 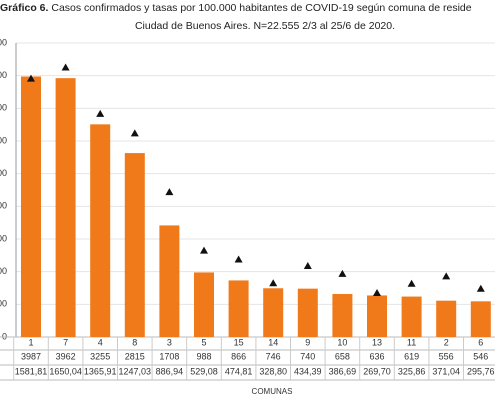 I want to click on x-tick-label: 10, so click(x=342, y=342).